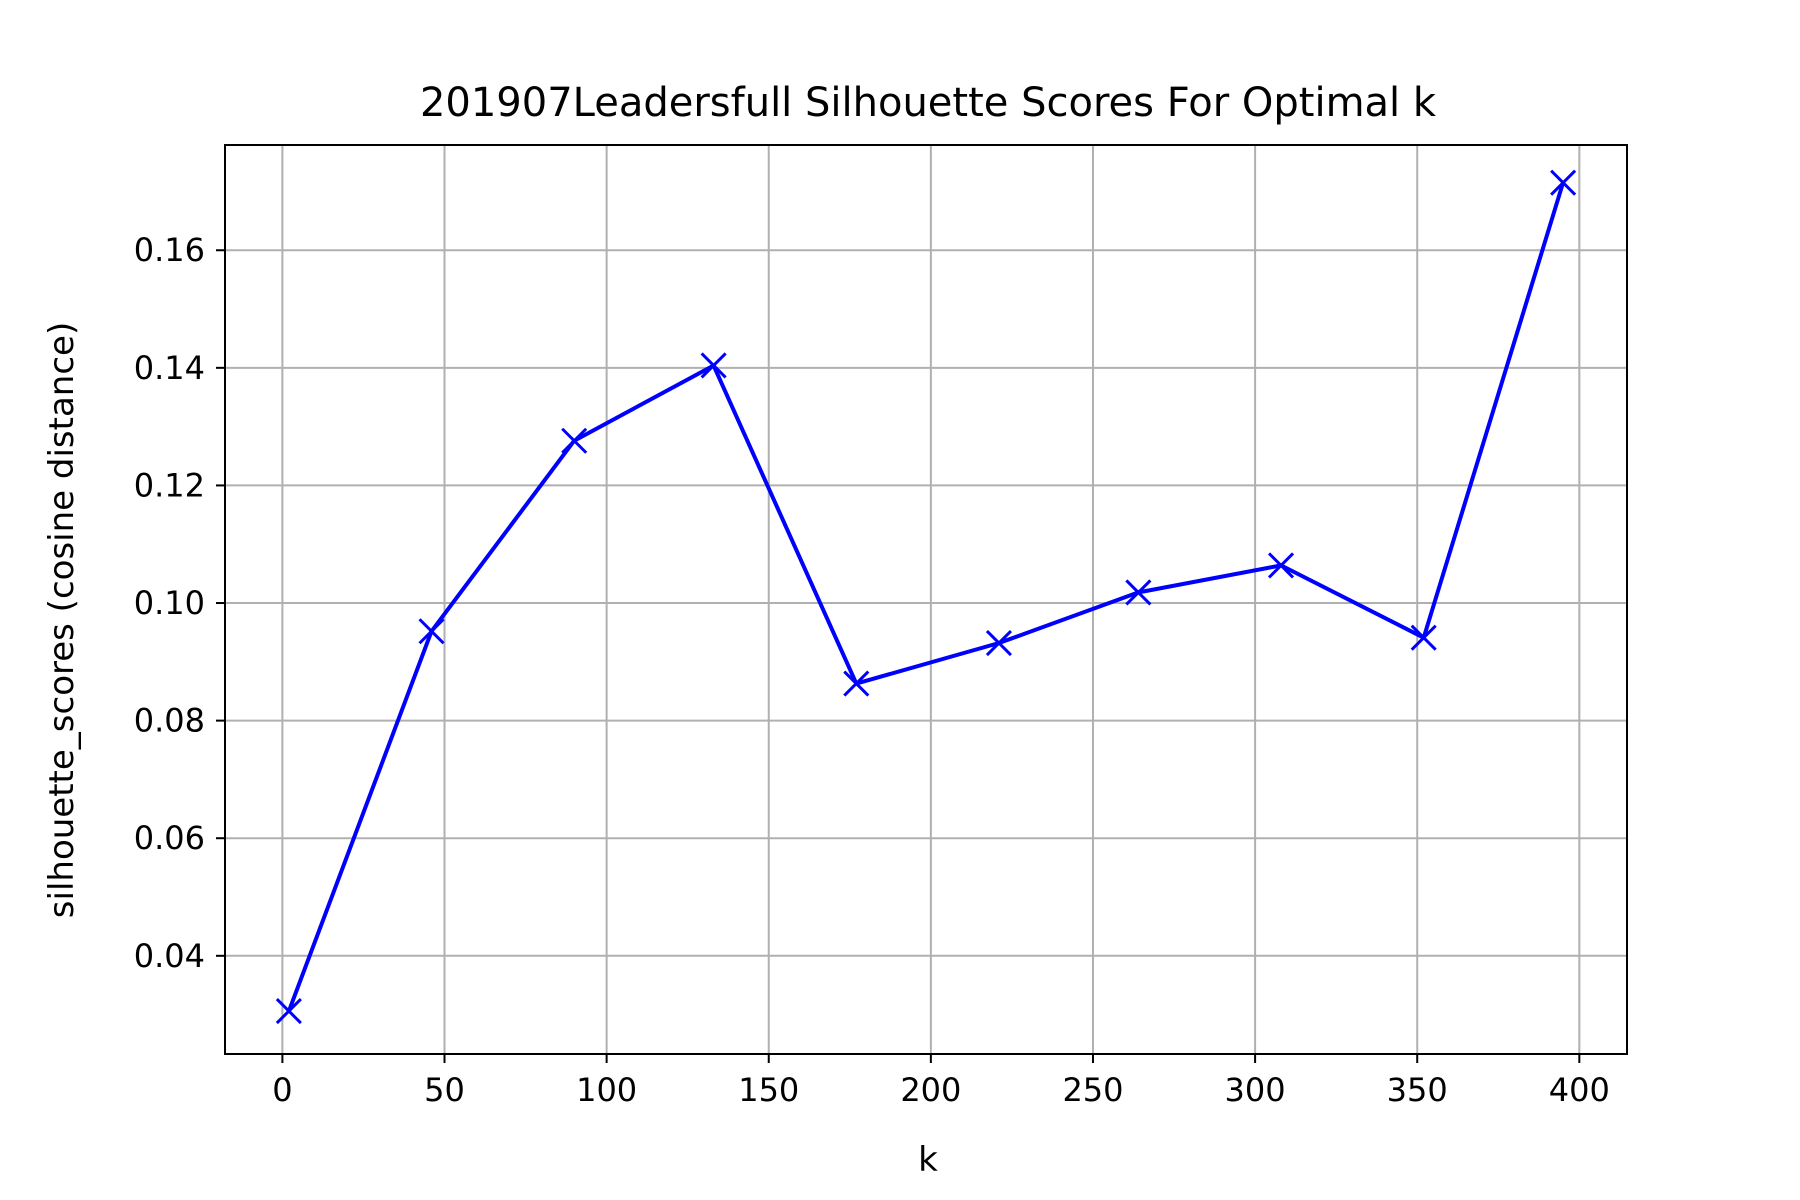 Image resolution: width=1800 pixels, height=1200 pixels. Describe the element at coordinates (1255, 1090) in the screenshot. I see `x-tick-label: 300` at that location.